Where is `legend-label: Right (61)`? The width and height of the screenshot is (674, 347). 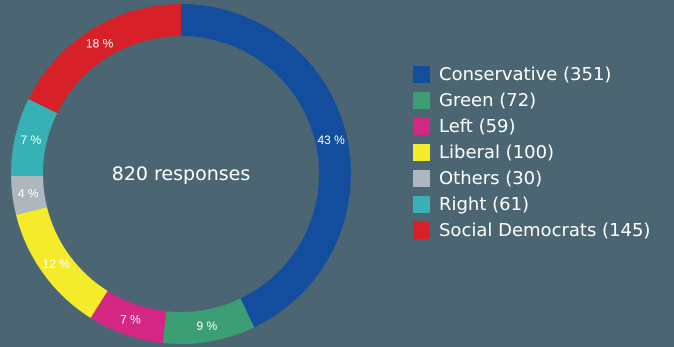 legend-label: Right (61) is located at coordinates (484, 204).